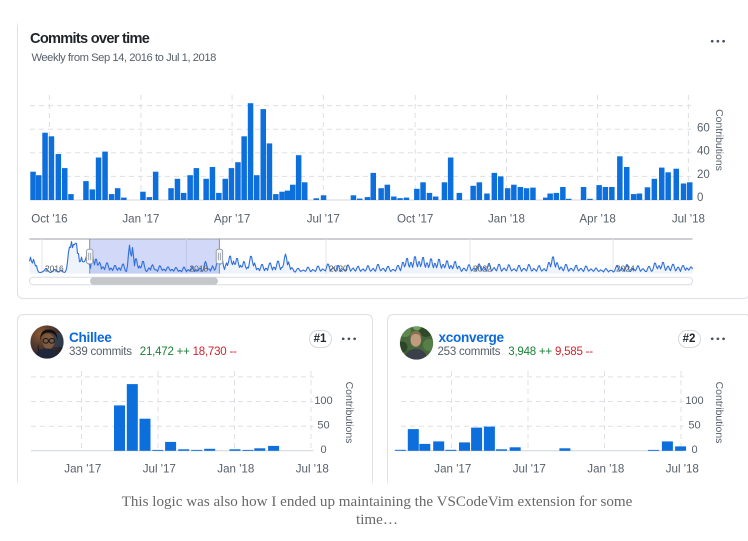 The height and width of the screenshot is (541, 748). I want to click on svg-text: 40, so click(703, 152).